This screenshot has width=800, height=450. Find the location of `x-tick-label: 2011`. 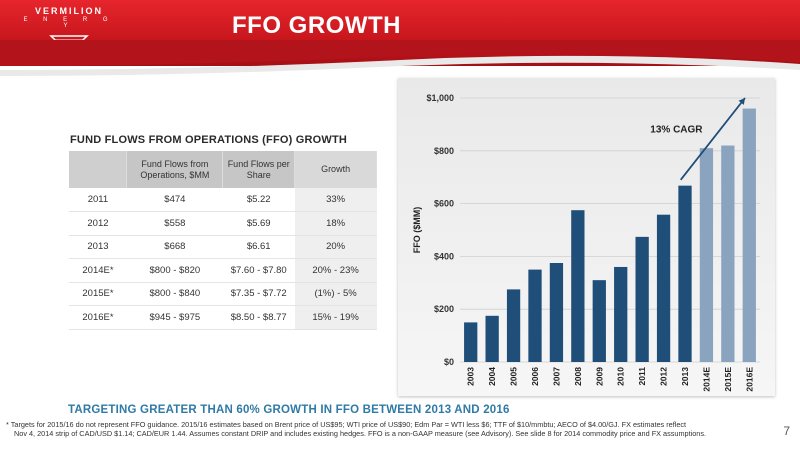

x-tick-label: 2011 is located at coordinates (642, 376).